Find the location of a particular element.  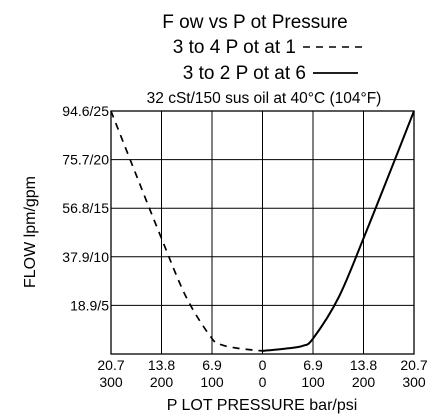

y-tick-label: 56.8/15 is located at coordinates (85, 208).